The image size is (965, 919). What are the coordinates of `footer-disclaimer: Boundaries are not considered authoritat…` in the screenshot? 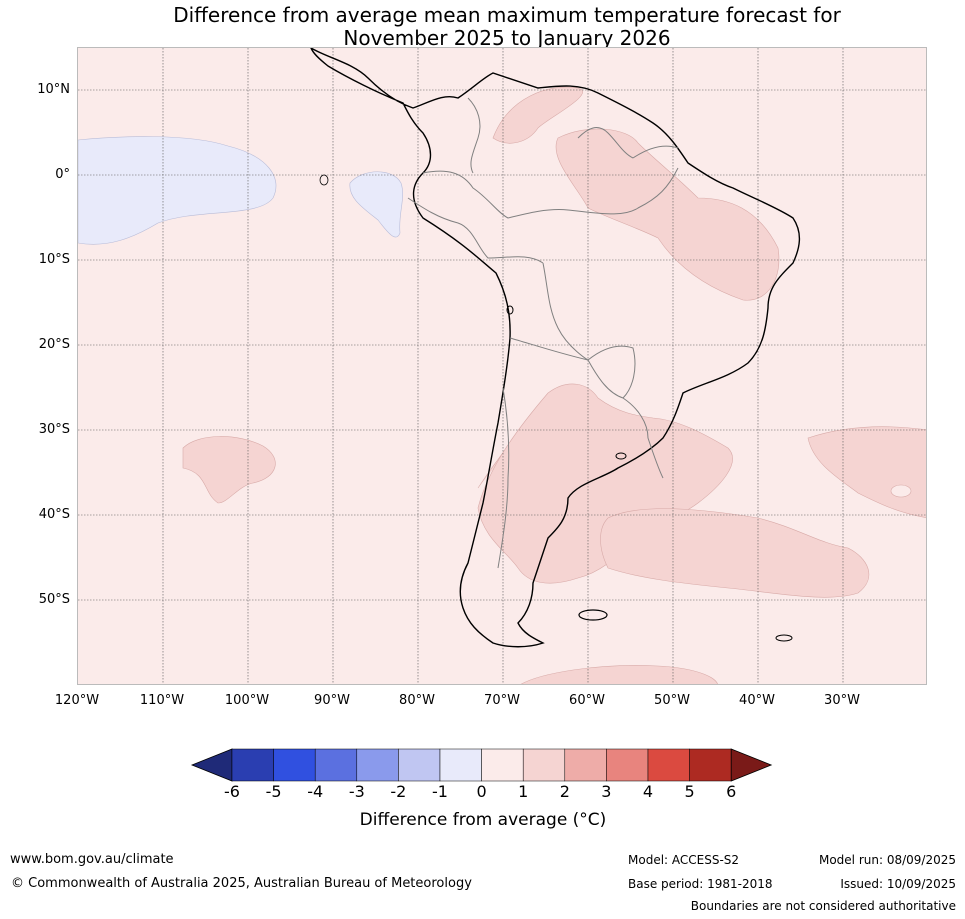 It's located at (823, 906).